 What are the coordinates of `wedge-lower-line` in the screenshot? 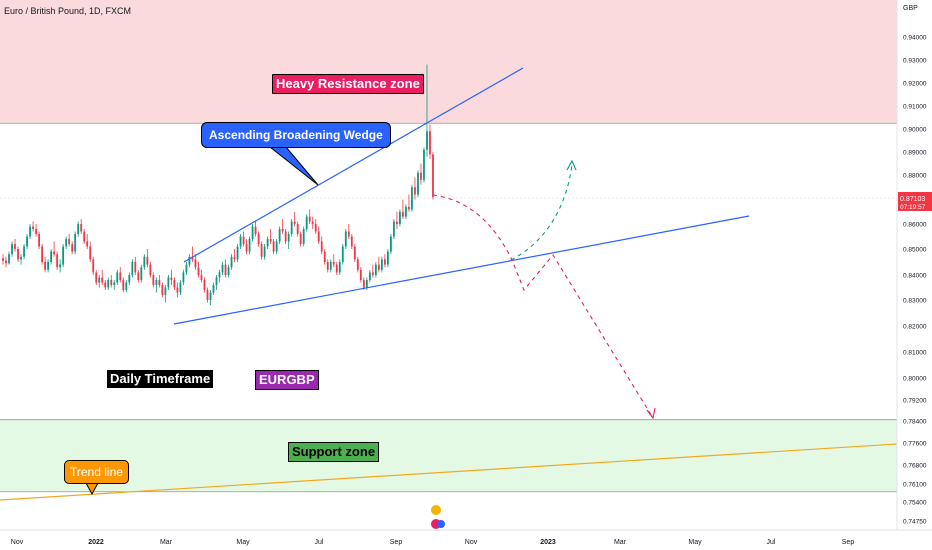 It's located at (461, 270).